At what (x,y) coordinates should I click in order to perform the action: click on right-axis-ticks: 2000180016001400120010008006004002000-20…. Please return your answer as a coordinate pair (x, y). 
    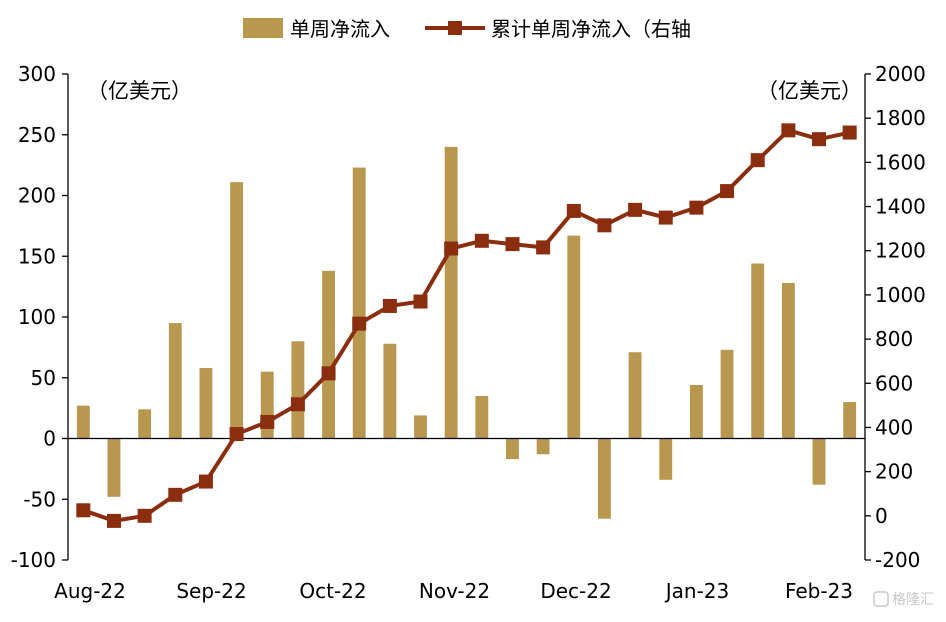
    Looking at the image, I should click on (895, 317).